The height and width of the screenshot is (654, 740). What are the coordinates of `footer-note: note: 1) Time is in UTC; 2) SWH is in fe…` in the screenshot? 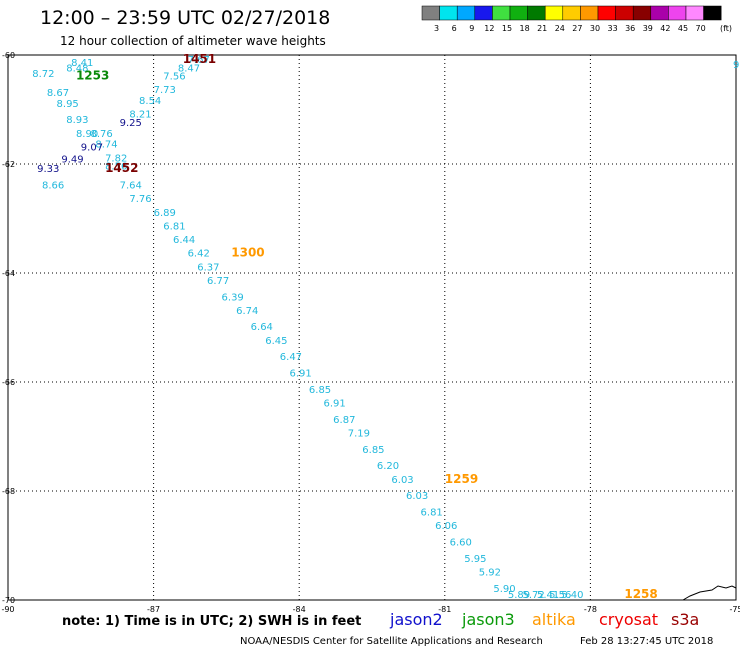 It's located at (211, 621).